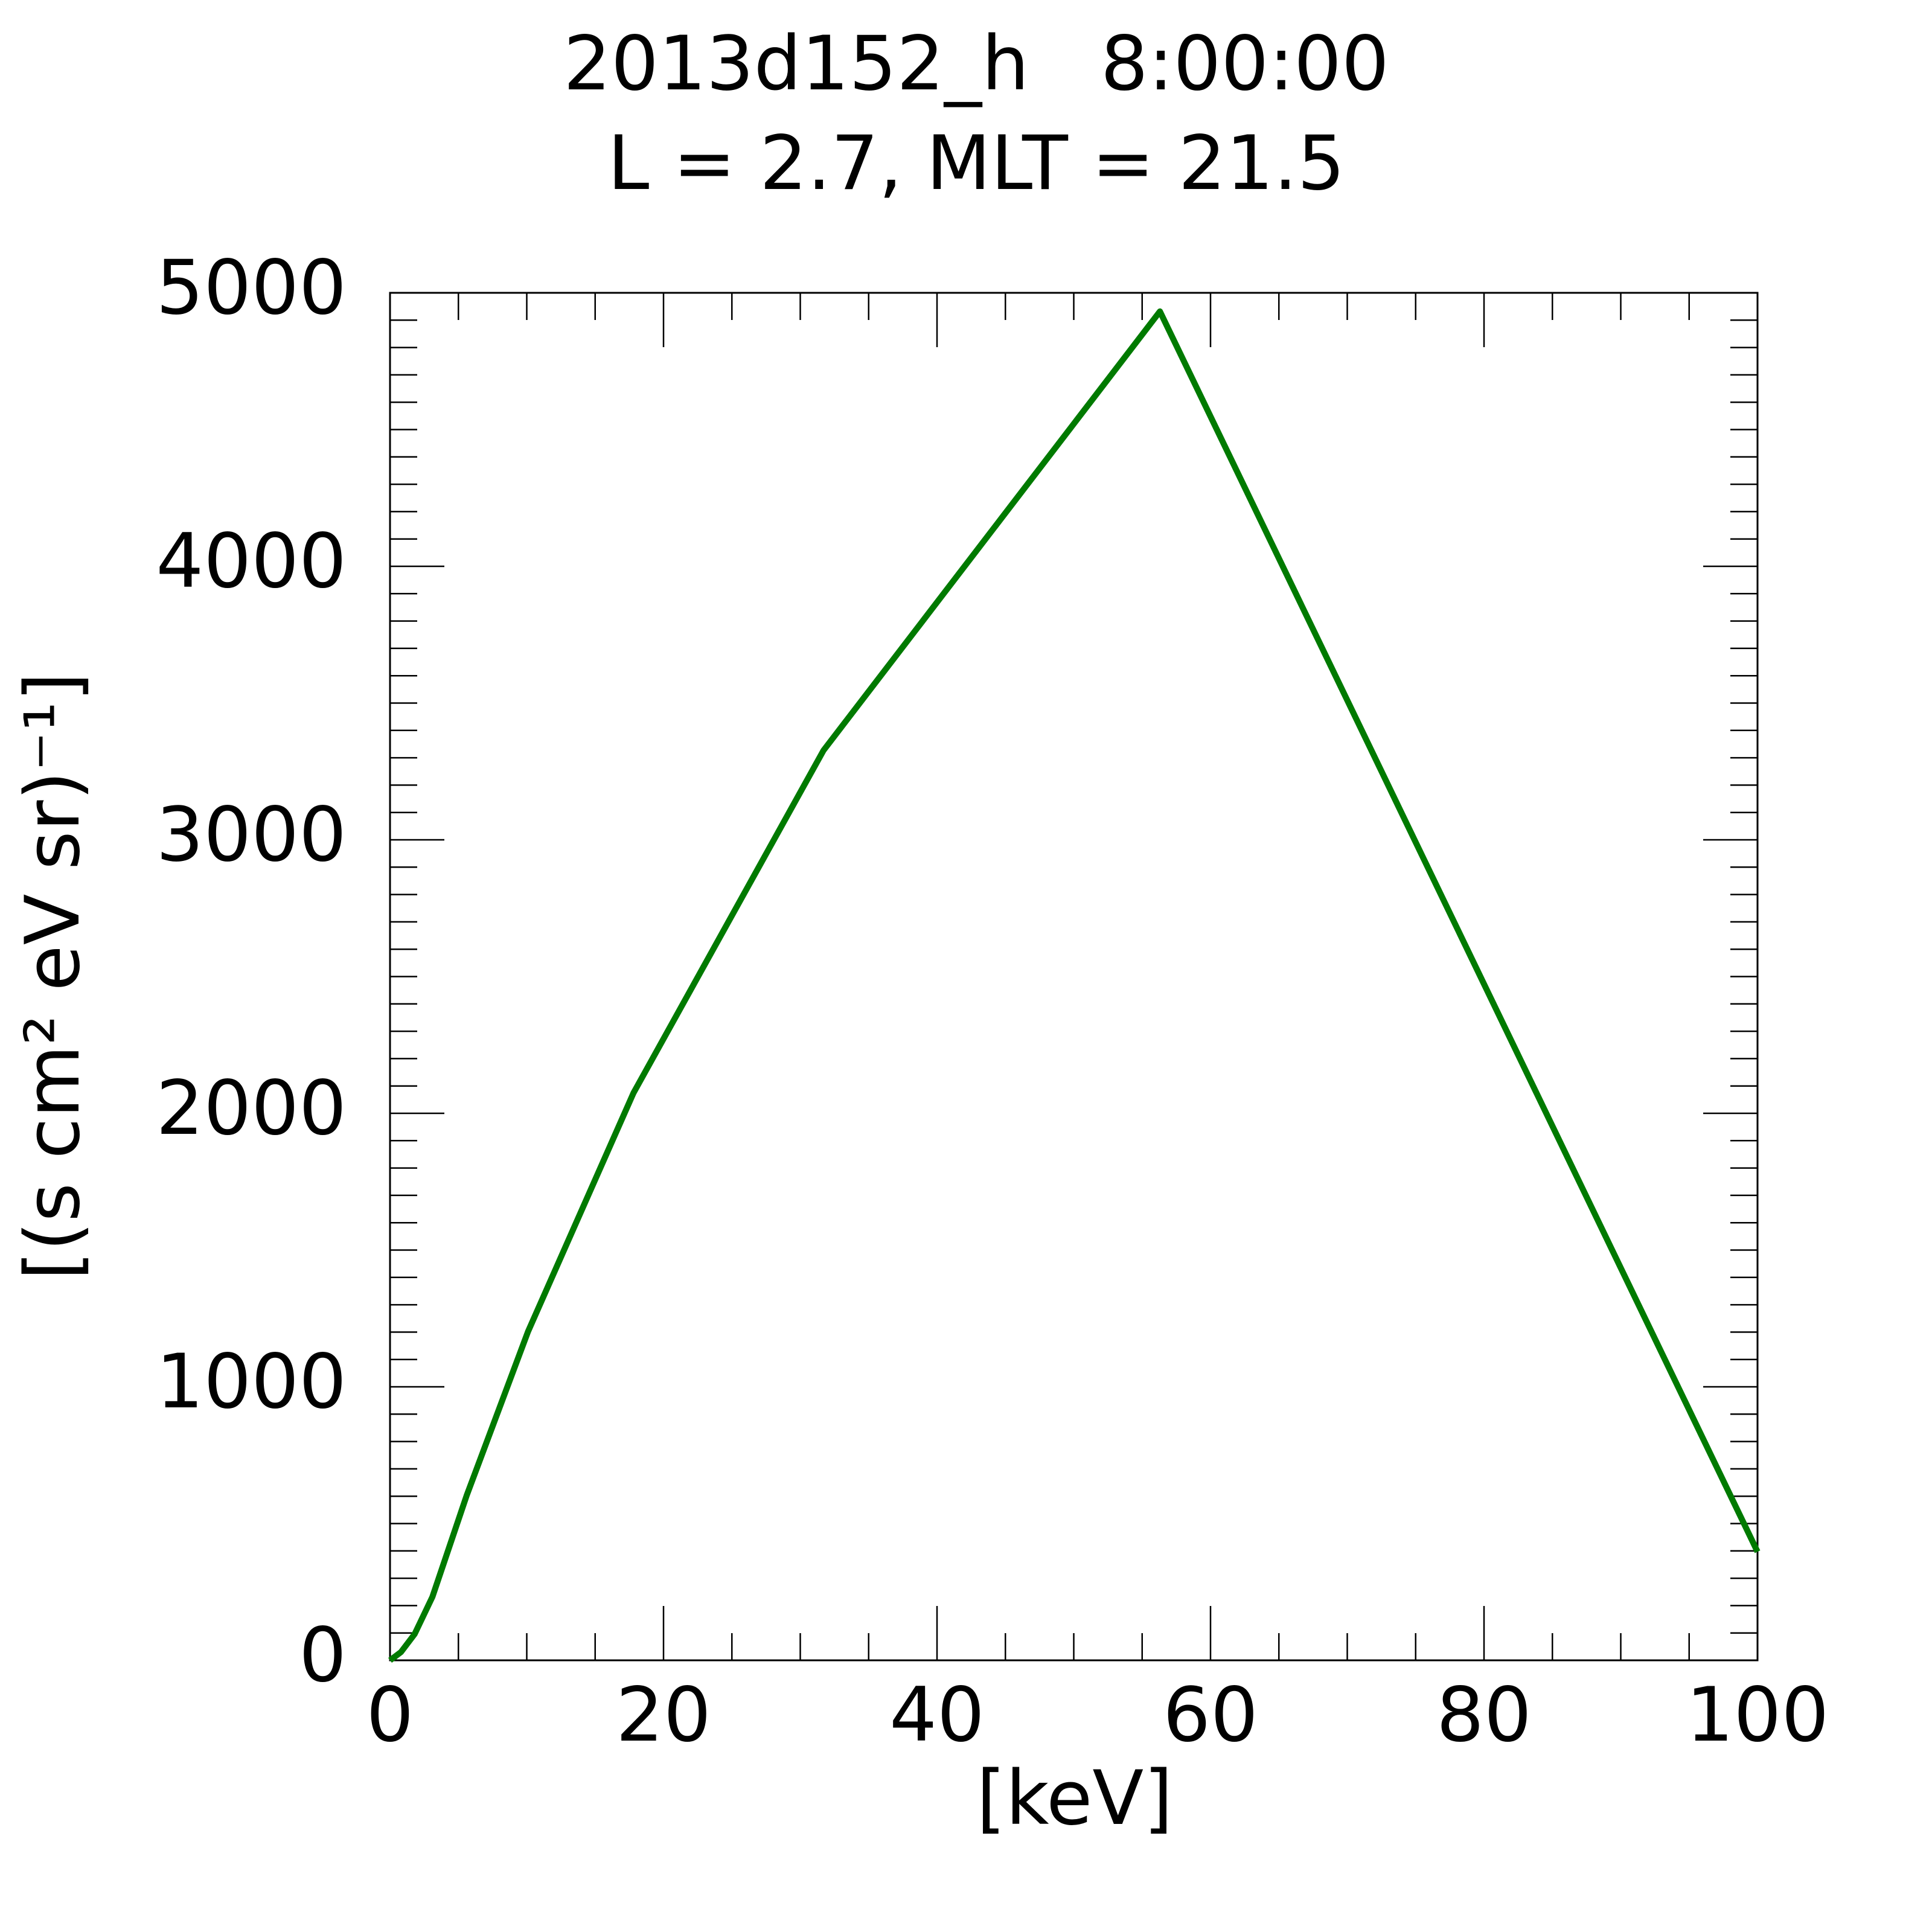 The height and width of the screenshot is (1932, 1932). Describe the element at coordinates (251, 835) in the screenshot. I see `y-tick-label: 3000` at that location.